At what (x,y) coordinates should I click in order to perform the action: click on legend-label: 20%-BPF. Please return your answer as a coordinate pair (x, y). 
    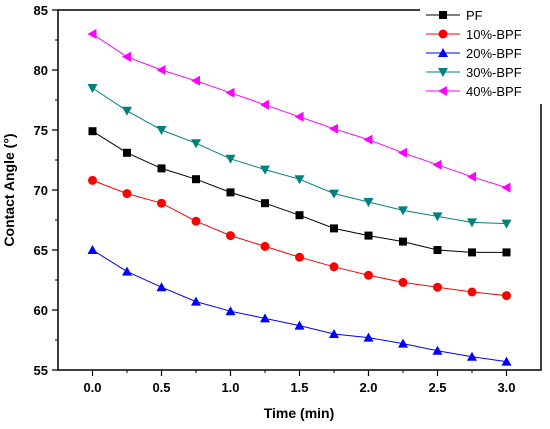
    Looking at the image, I should click on (494, 53).